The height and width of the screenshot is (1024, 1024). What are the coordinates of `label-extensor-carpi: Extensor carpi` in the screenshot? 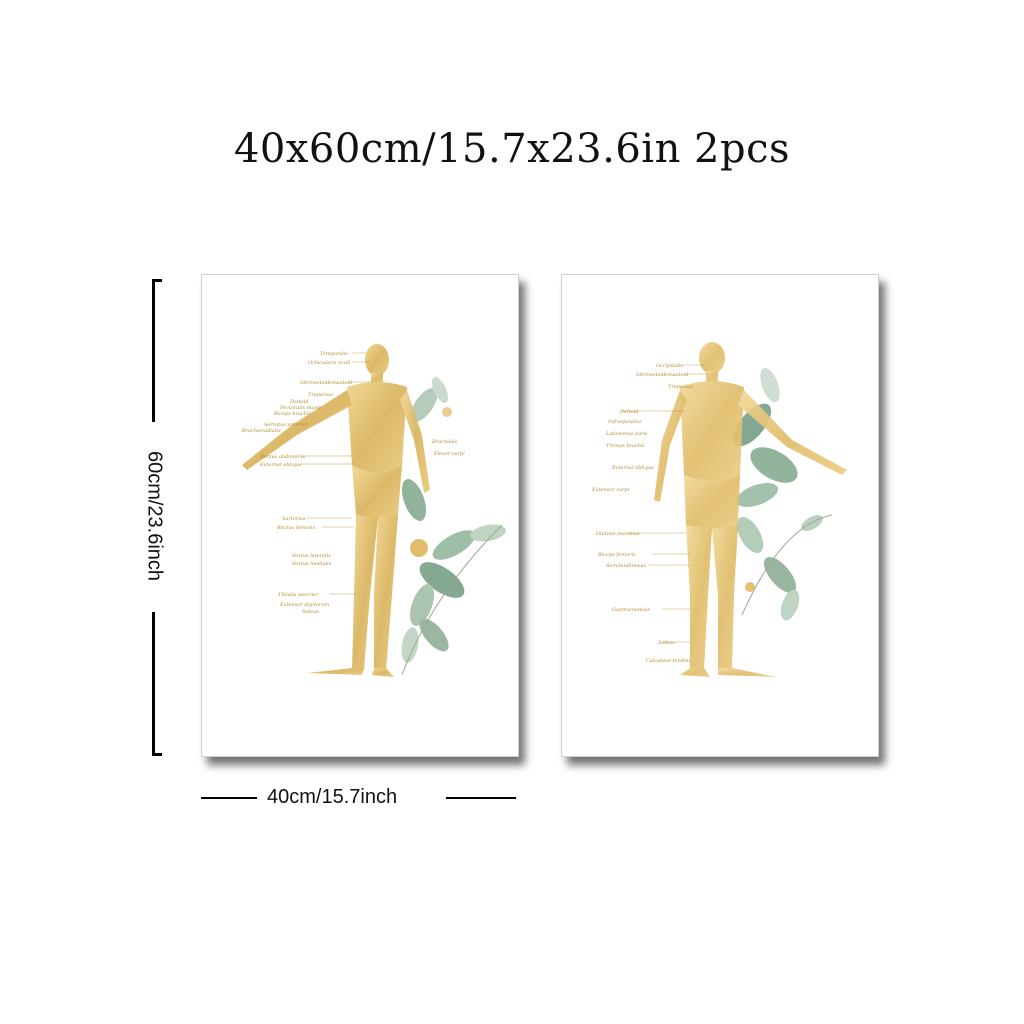 It's located at (610, 490).